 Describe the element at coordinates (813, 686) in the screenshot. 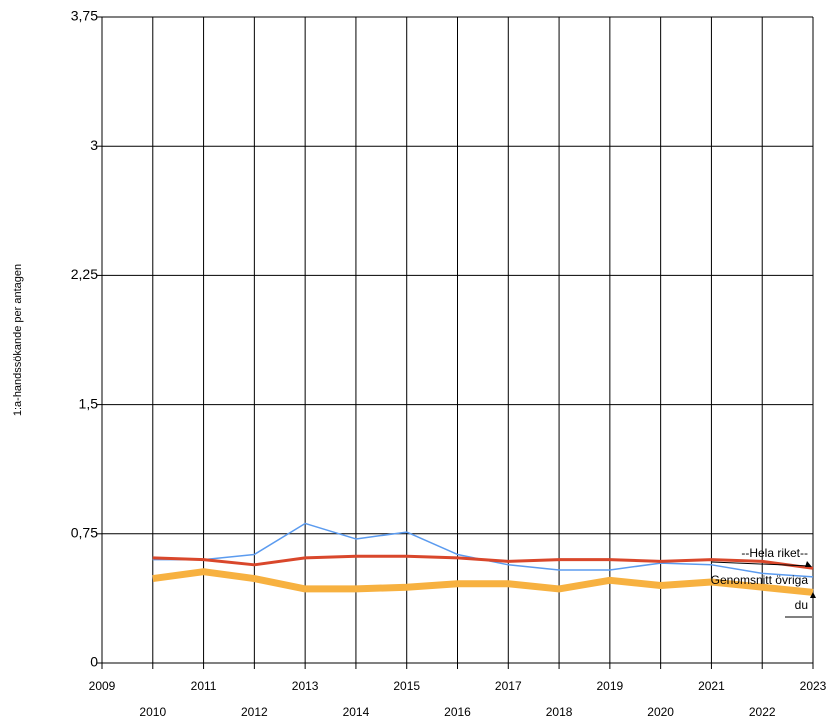

I see `x-tick-label: 2023` at that location.